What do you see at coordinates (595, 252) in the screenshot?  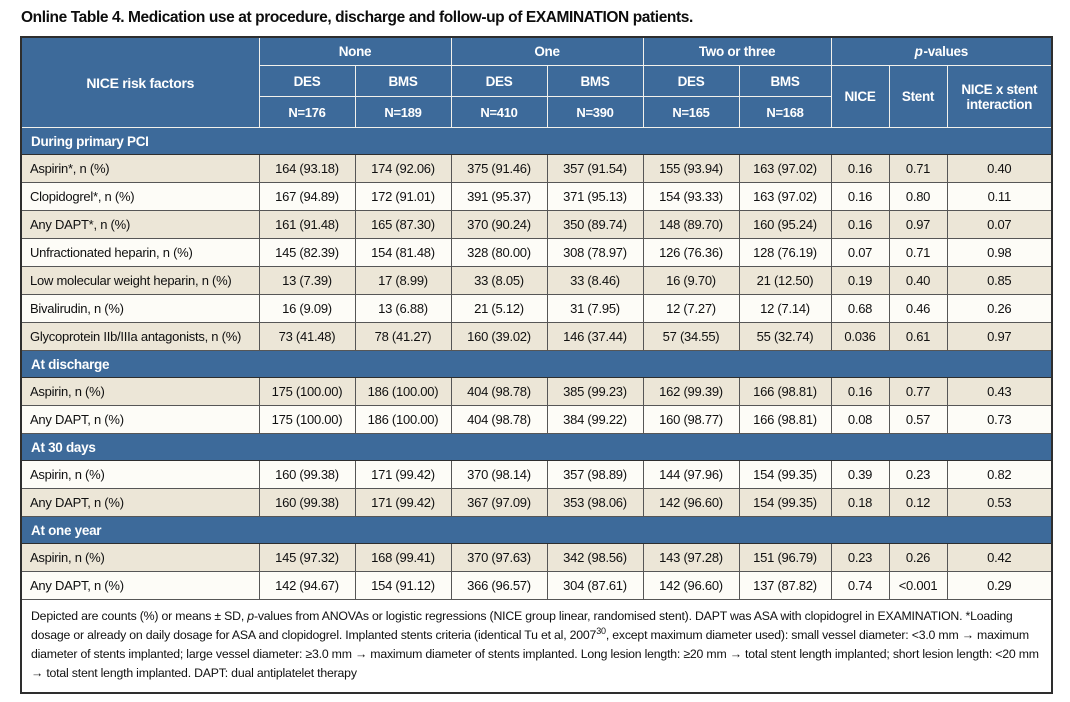 I see `value-cell: 308 (78.97)` at bounding box center [595, 252].